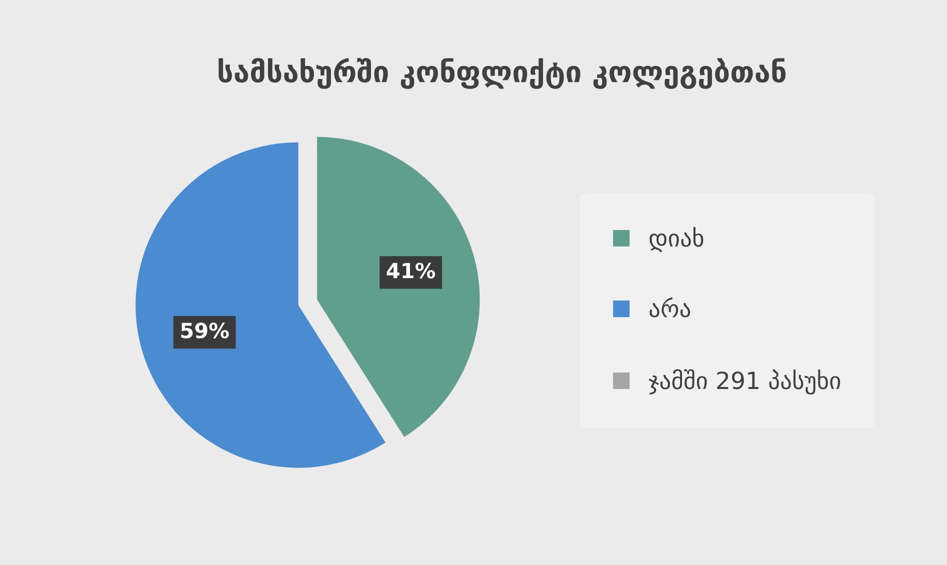 The image size is (947, 565). I want to click on data-label: 41%, so click(411, 270).